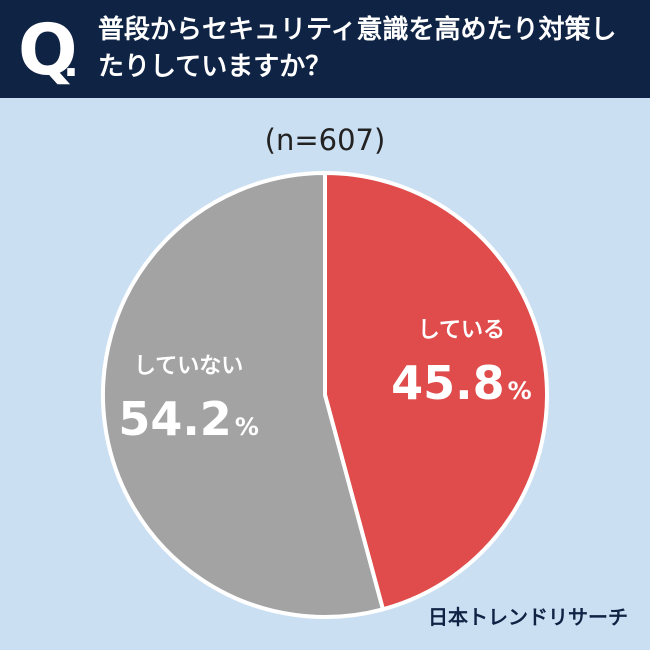  Describe the element at coordinates (528, 617) in the screenshot. I see `brand-logo: 日本トレンドリサーチ` at that location.